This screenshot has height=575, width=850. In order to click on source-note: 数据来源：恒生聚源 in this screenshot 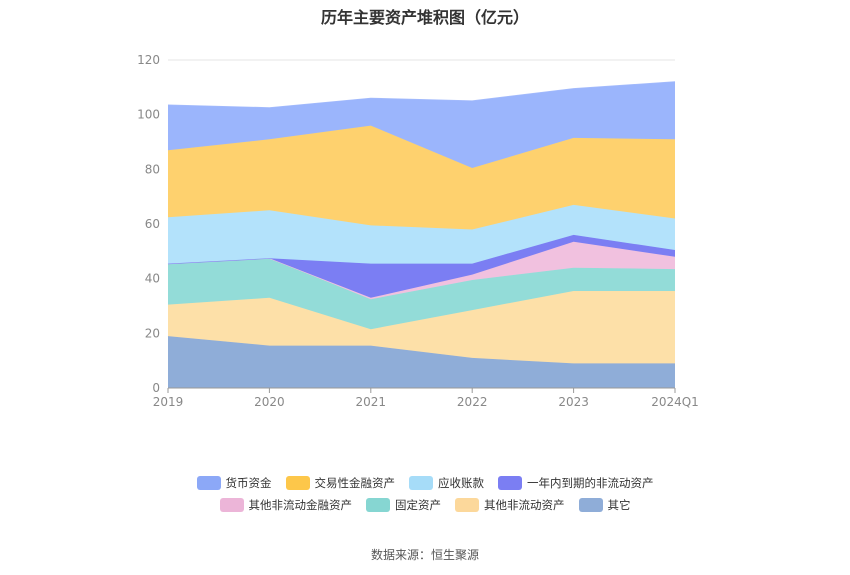, I will do `click(424, 555)`.